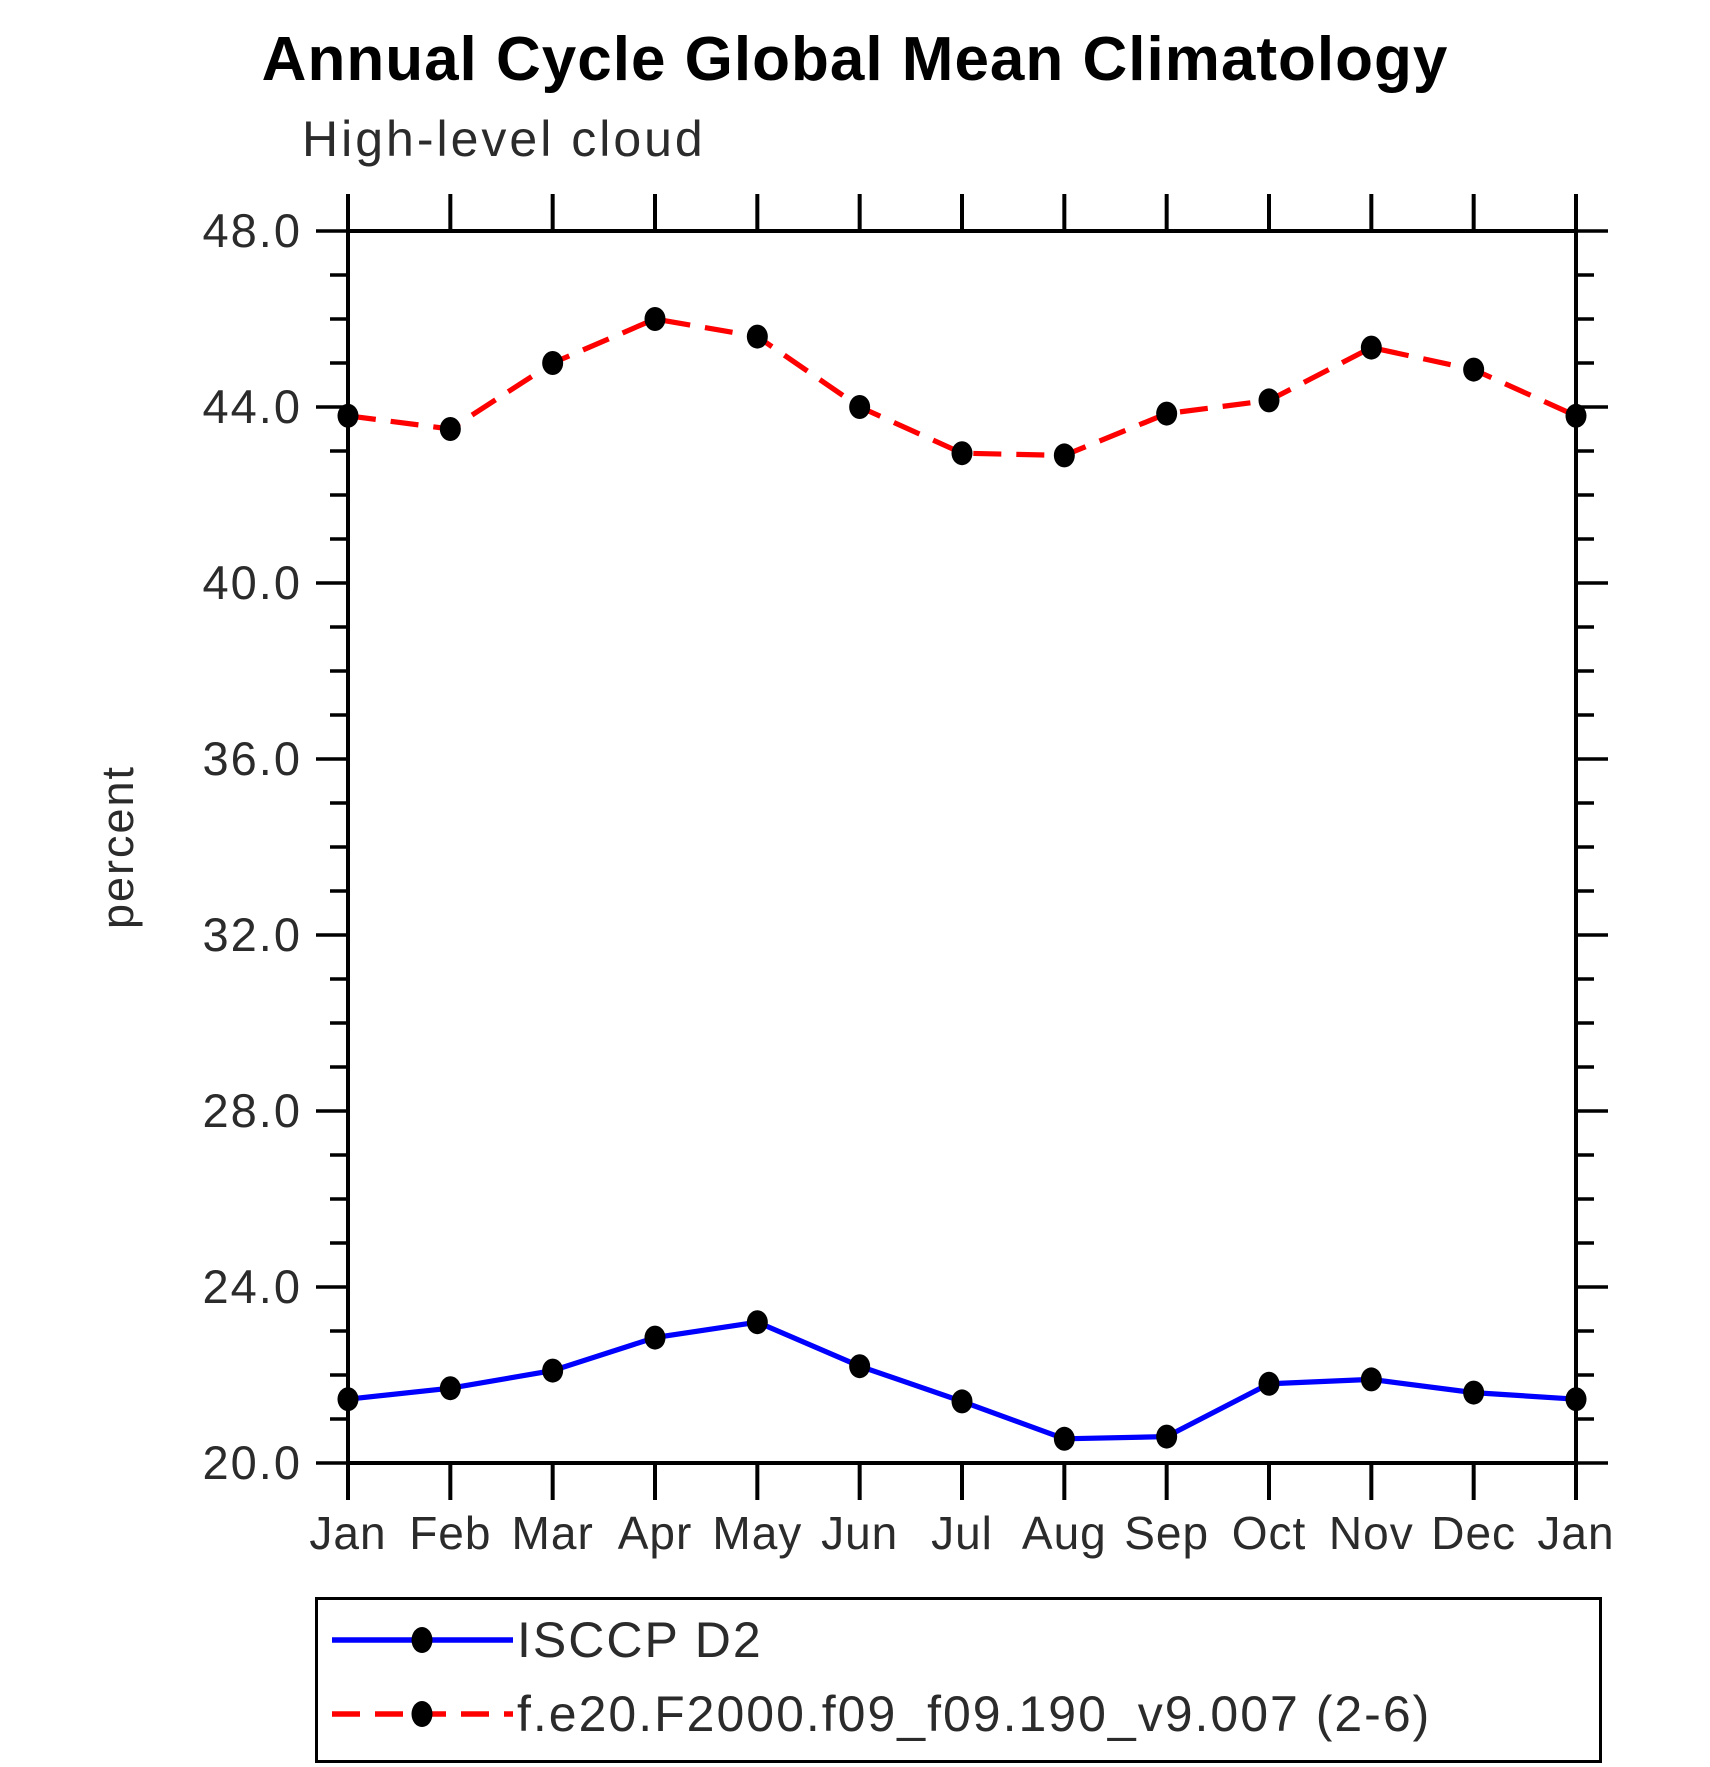  I want to click on y-tick-label: 40.0, so click(252, 582).